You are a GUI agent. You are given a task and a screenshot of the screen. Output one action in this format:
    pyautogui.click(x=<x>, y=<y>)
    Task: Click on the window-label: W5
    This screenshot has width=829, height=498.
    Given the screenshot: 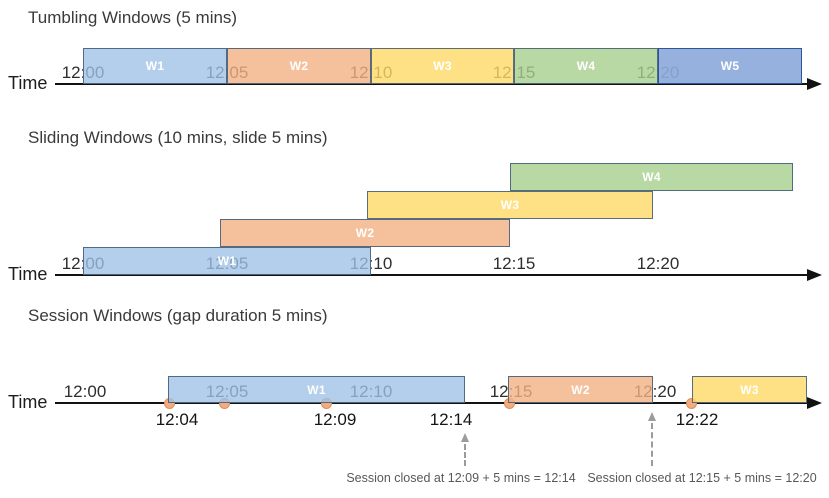 What is the action you would take?
    pyautogui.click(x=730, y=66)
    